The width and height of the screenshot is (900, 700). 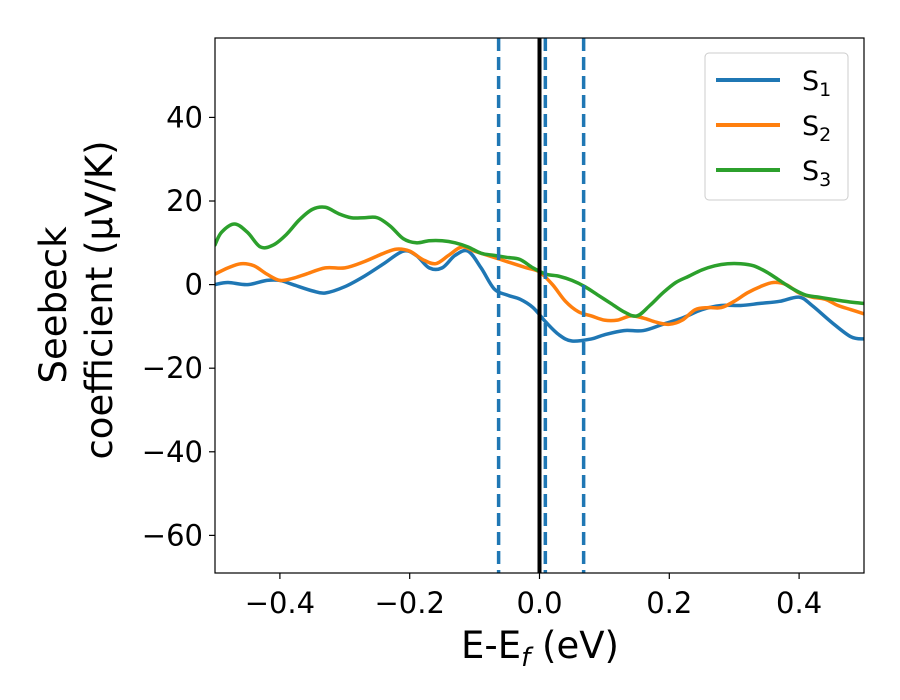 What do you see at coordinates (799, 603) in the screenshot?
I see `x-tick-label: 0.4` at bounding box center [799, 603].